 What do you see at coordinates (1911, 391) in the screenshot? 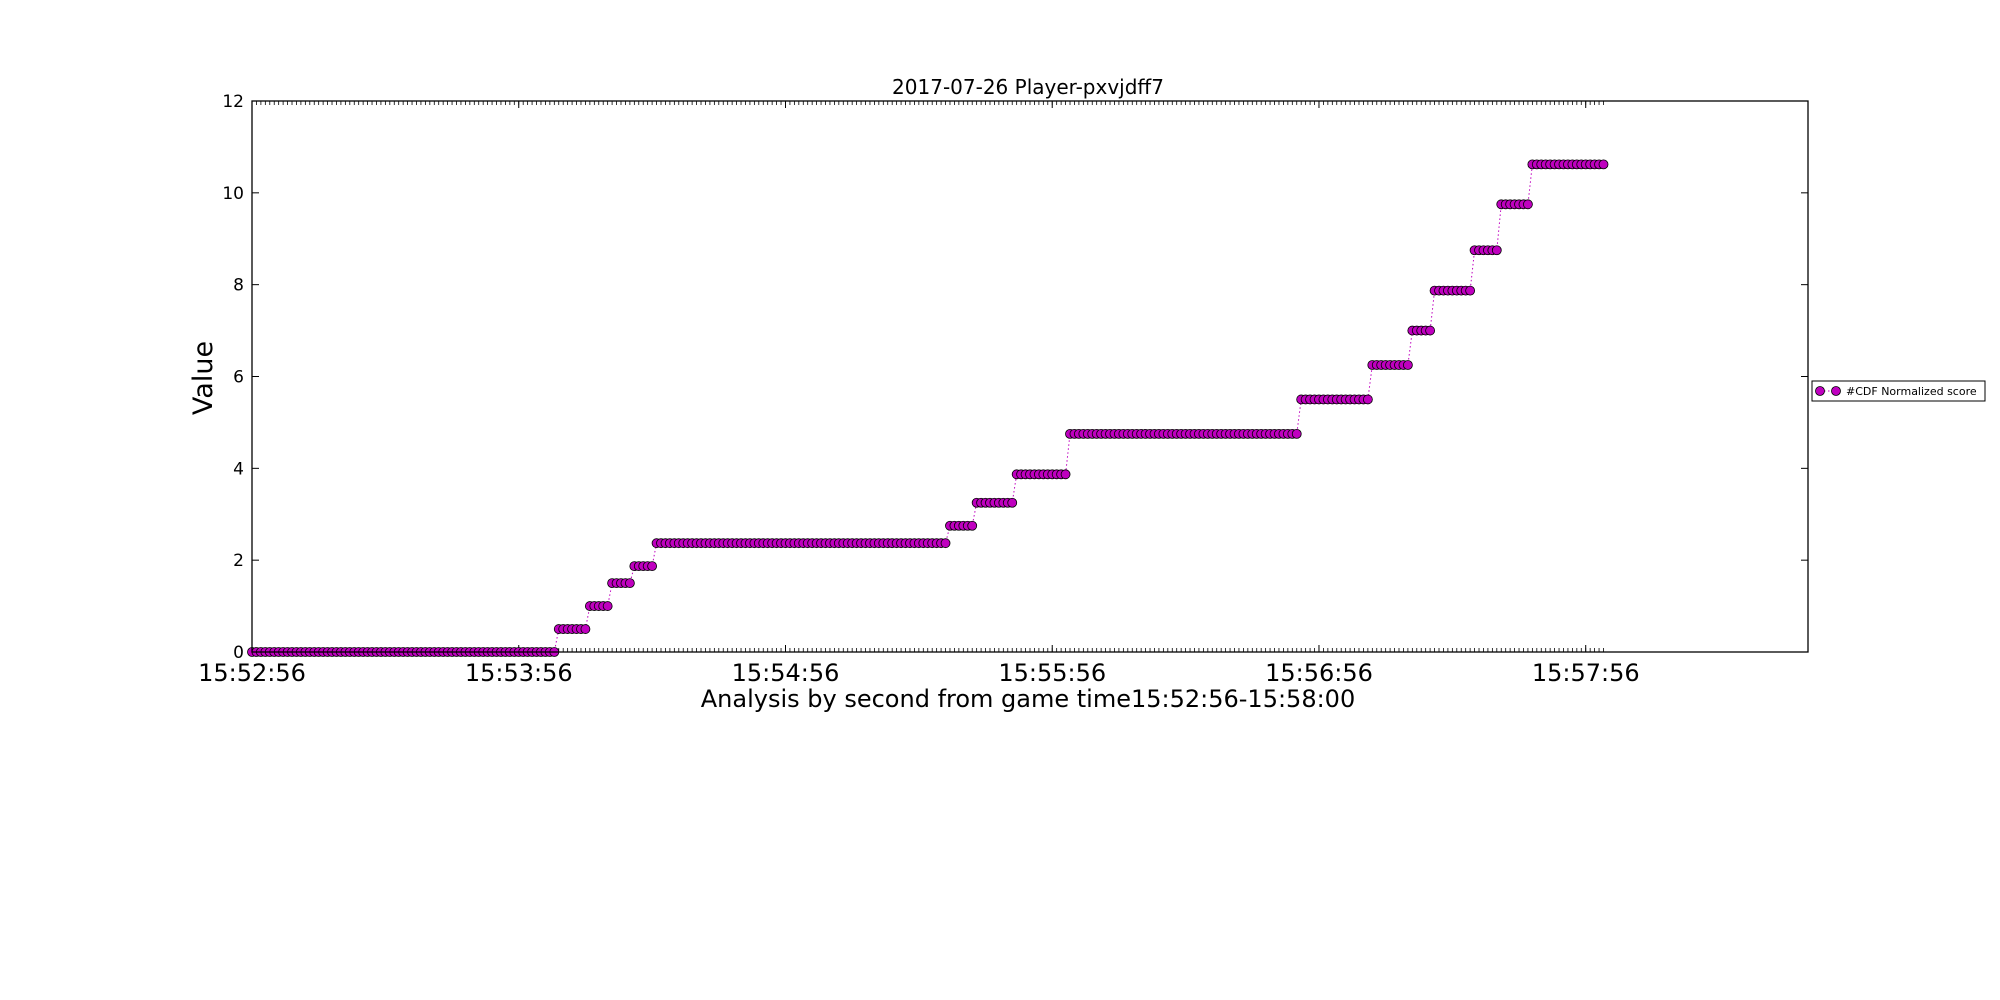
I see `legend-label: #CDF Normalized score` at bounding box center [1911, 391].